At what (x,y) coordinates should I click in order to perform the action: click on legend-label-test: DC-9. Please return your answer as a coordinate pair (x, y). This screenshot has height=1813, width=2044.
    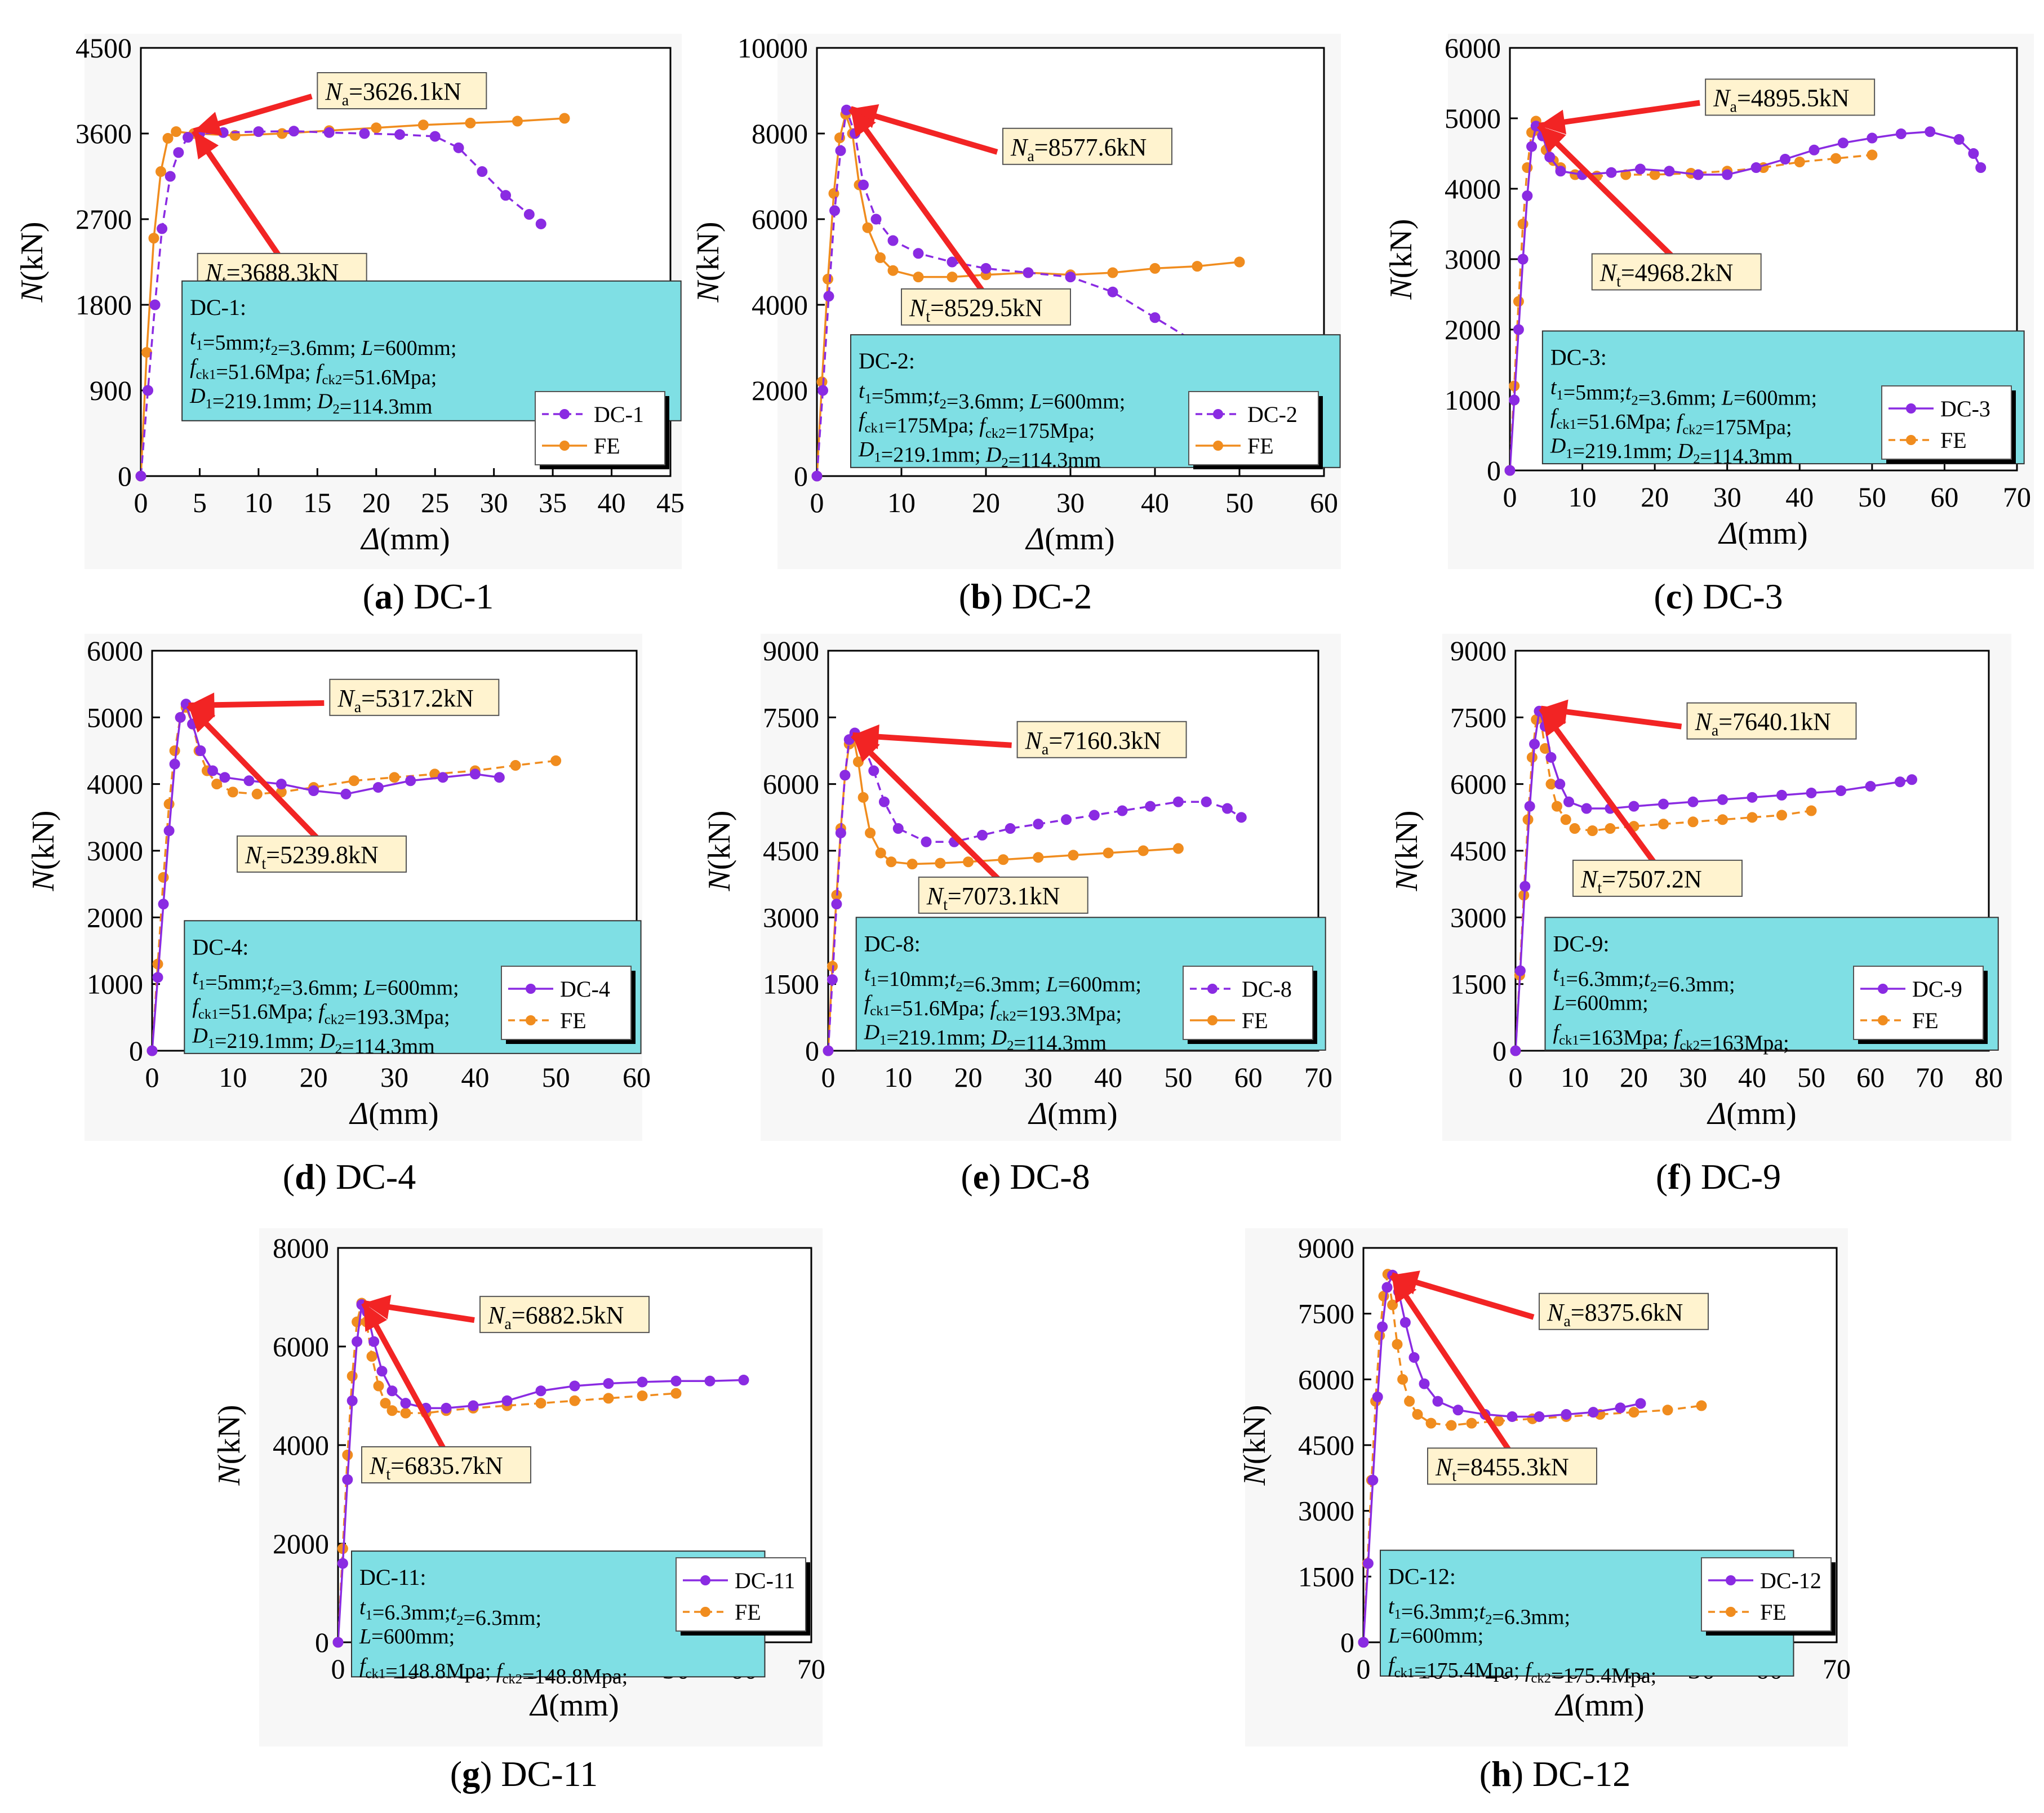
    Looking at the image, I should click on (1937, 989).